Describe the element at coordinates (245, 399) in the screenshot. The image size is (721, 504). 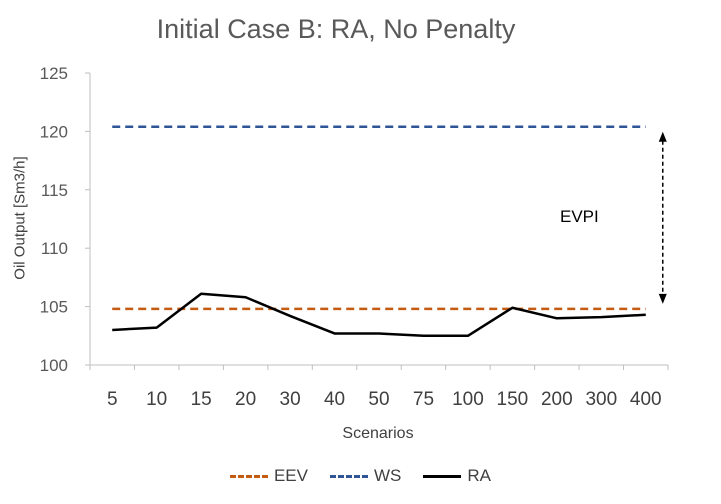
I see `x-tick-label: 20` at that location.